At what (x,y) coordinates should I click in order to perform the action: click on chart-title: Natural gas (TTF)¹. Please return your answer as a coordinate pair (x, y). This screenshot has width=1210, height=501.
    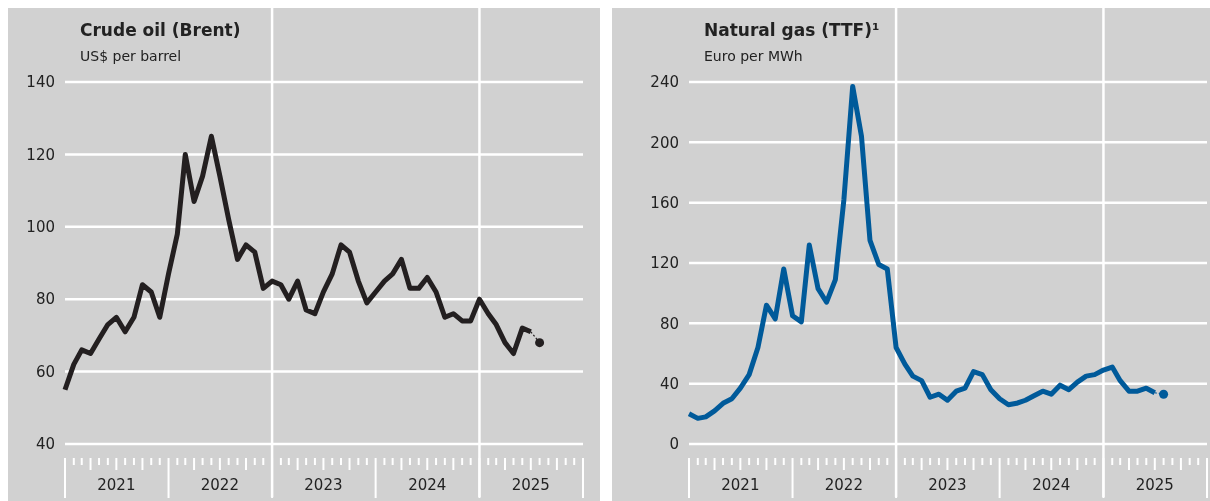
    Looking at the image, I should click on (792, 30).